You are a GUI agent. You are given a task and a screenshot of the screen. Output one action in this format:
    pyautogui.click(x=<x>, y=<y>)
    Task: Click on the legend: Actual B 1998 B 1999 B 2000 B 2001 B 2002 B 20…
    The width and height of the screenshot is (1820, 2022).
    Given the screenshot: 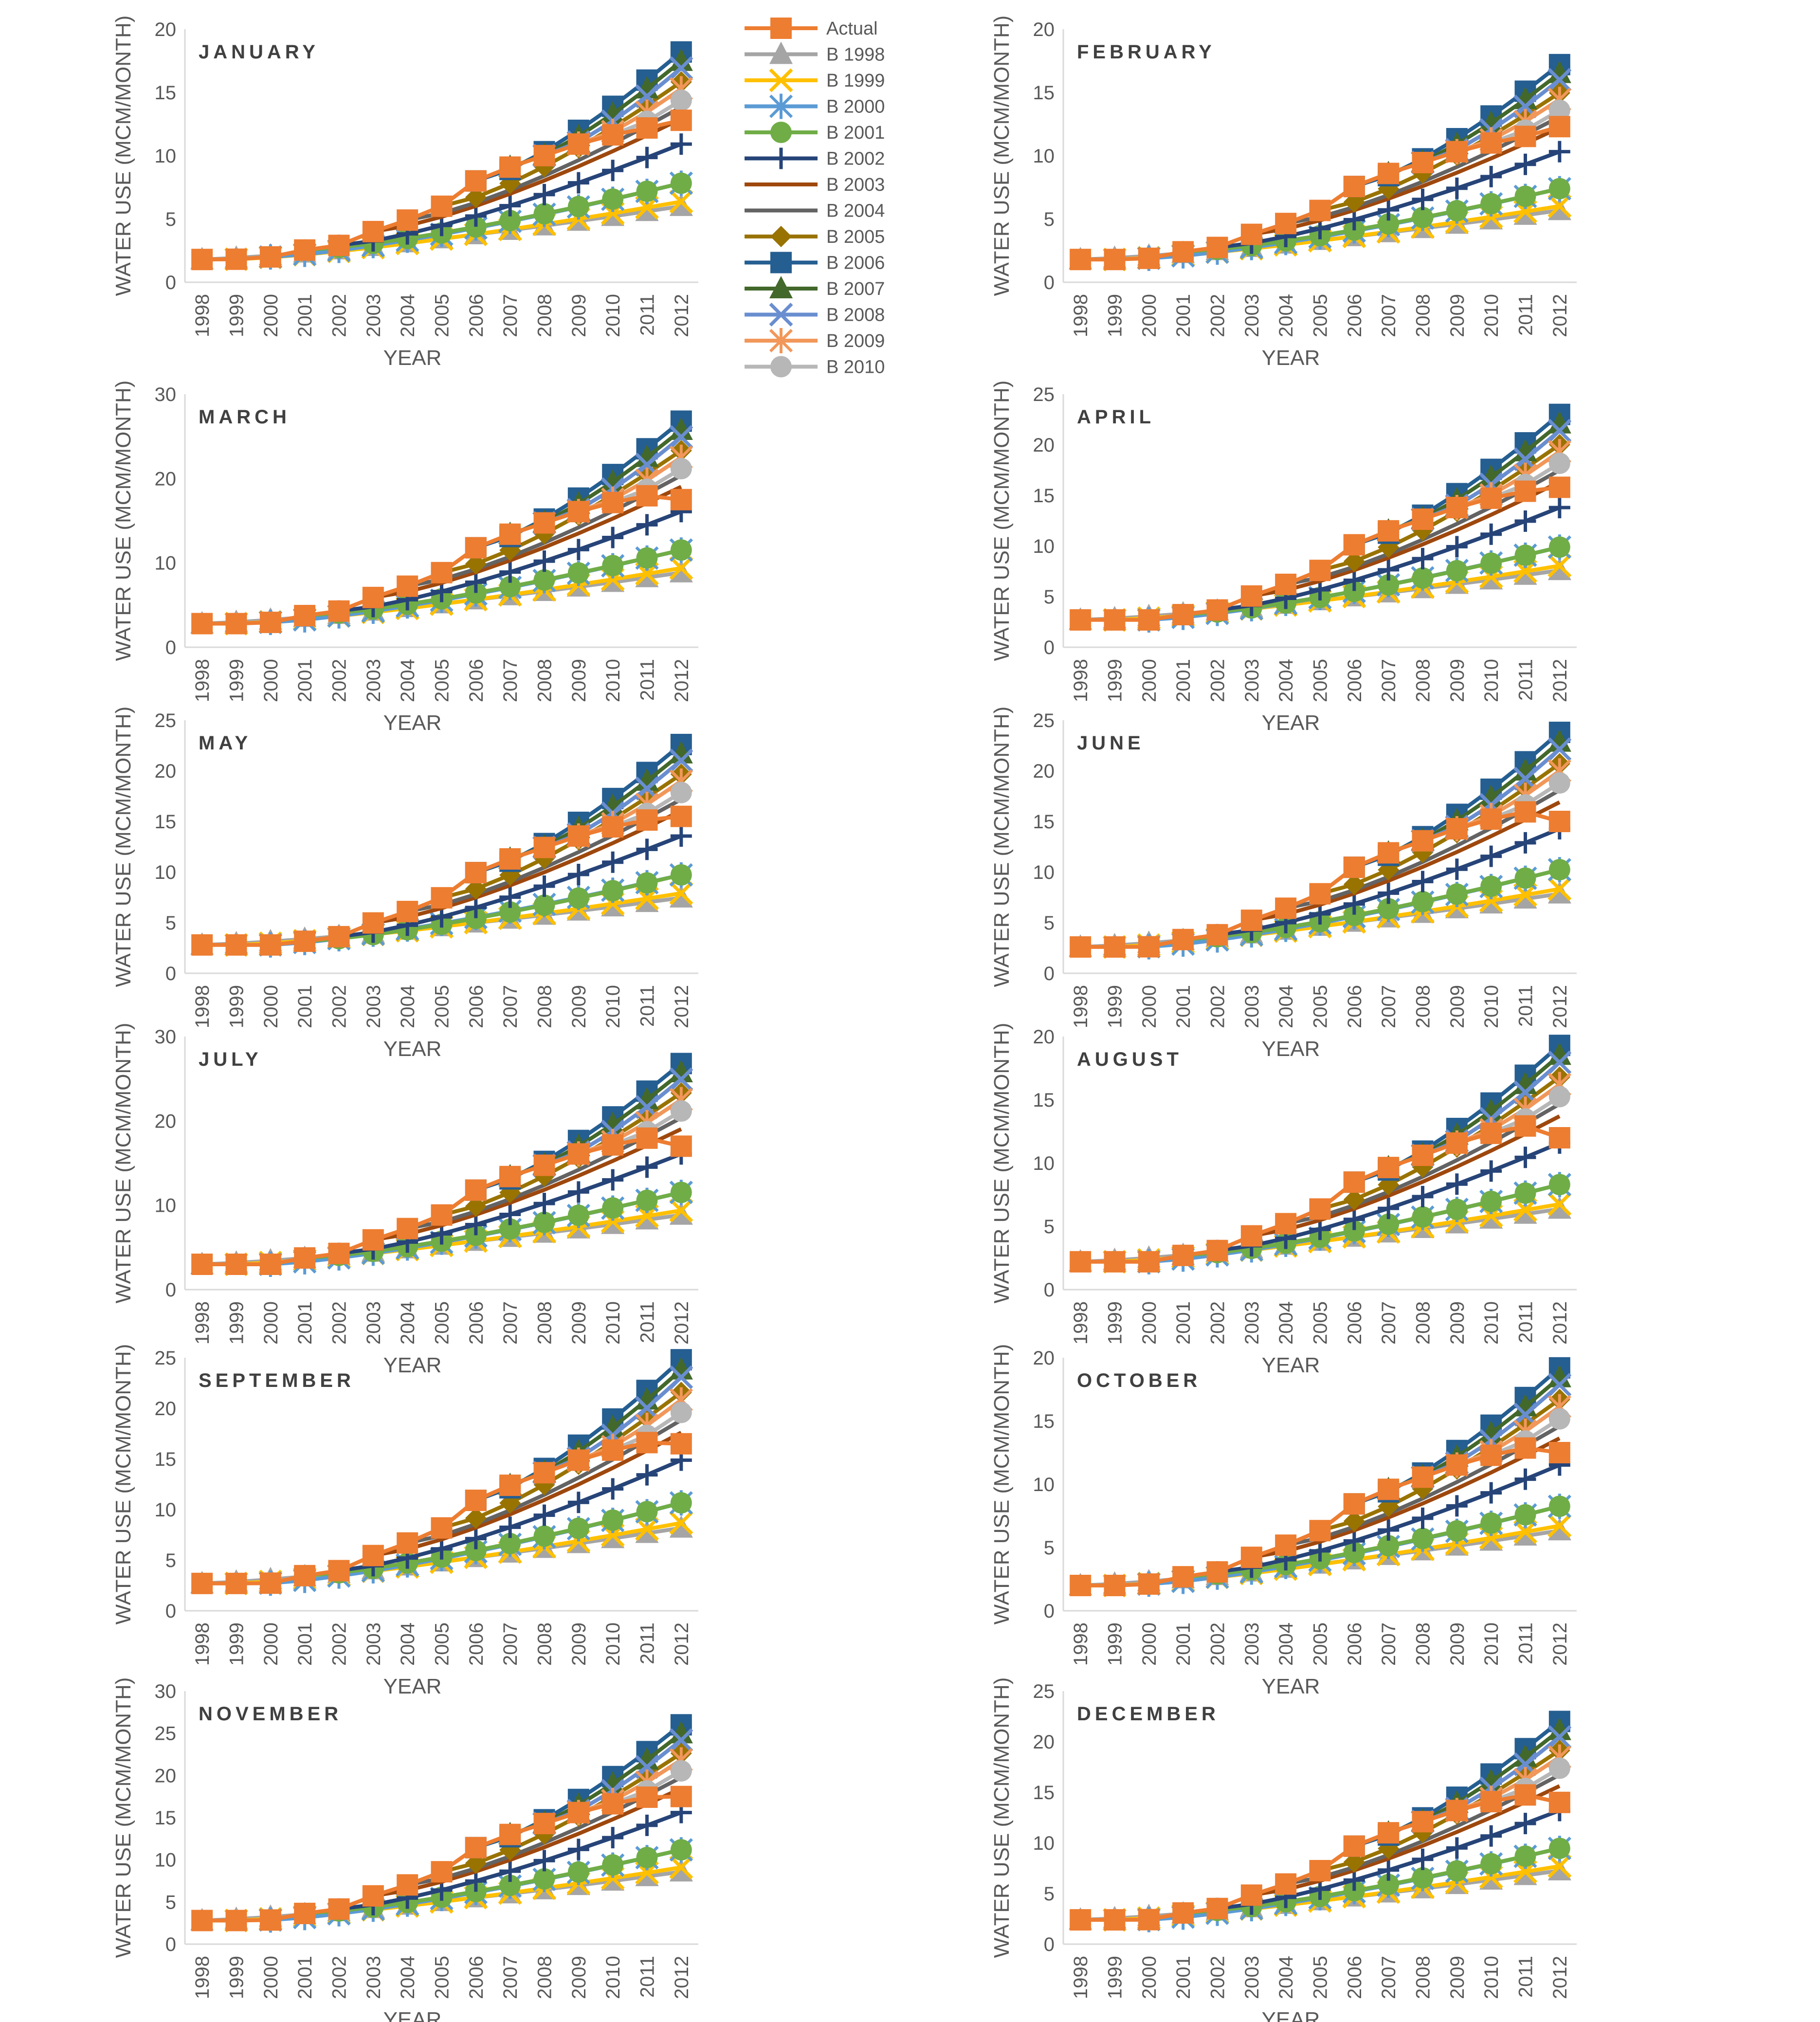 What is the action you would take?
    pyautogui.click(x=815, y=198)
    